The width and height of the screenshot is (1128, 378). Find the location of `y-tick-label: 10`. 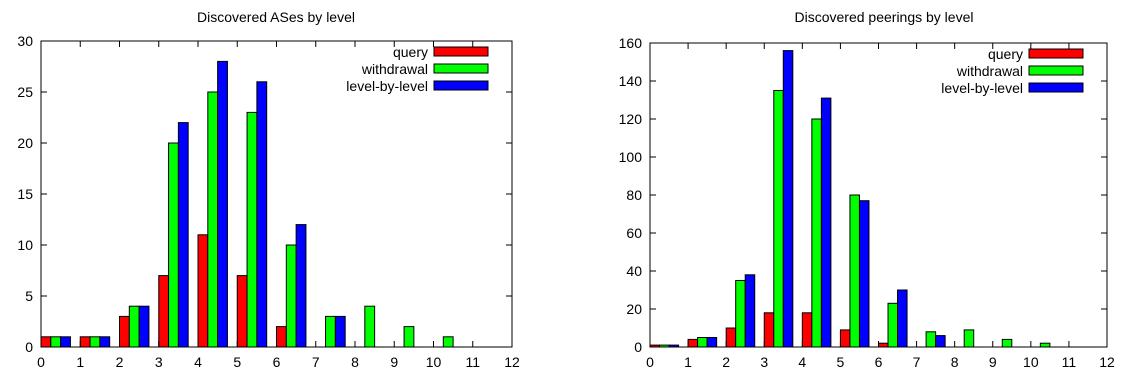

y-tick-label: 10 is located at coordinates (25, 245).